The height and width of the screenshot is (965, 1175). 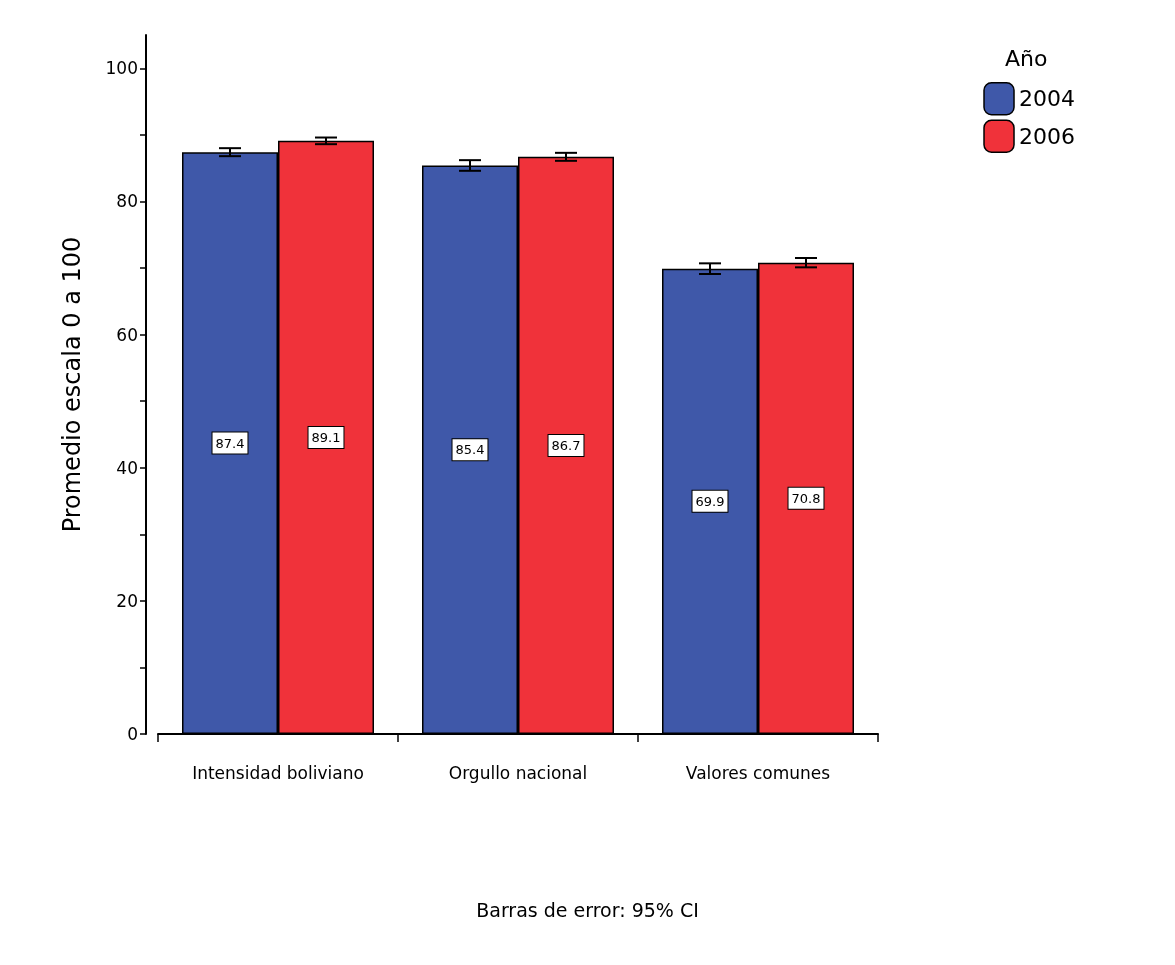 What do you see at coordinates (121, 68) in the screenshot?
I see `y-tick-label: 100` at bounding box center [121, 68].